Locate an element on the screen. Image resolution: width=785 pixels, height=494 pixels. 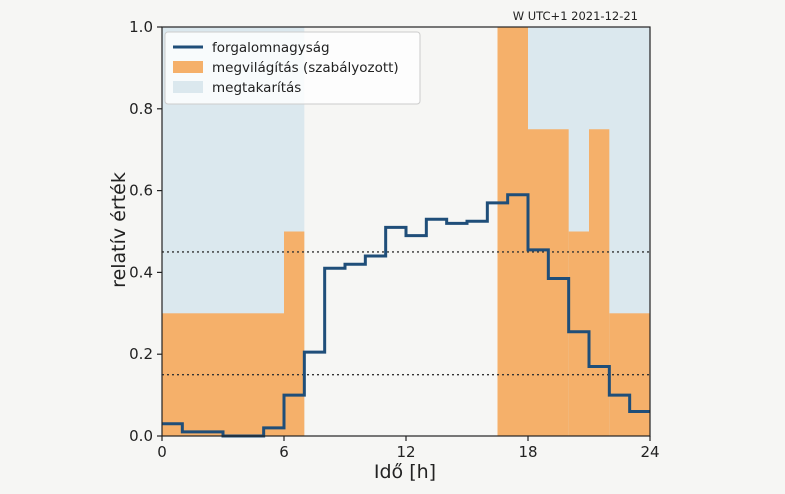
y-tick-label-1: 0.2 is located at coordinates (141, 354).